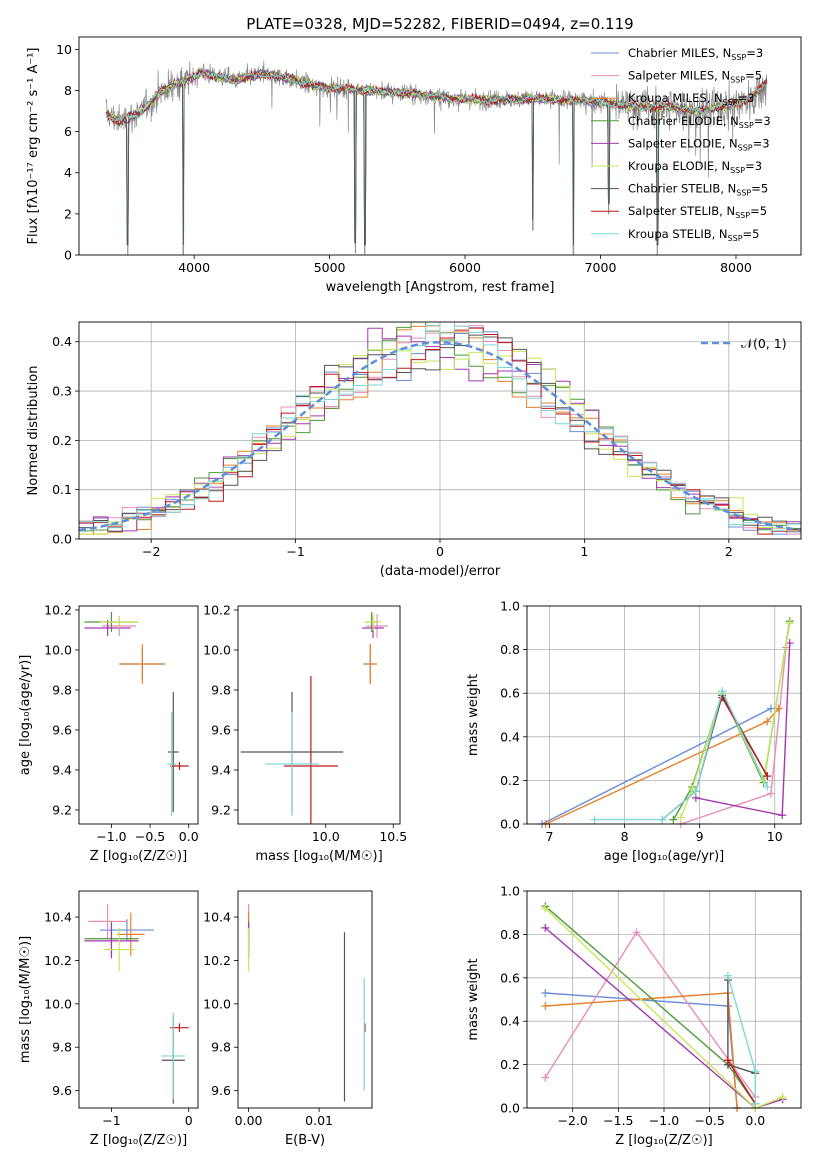 This screenshot has height=1170, width=819. I want to click on y-axis-label: Flux [fλ10⁻¹⁷ erg cm⁻² s⁻¹ A⁻¹], so click(33, 146).